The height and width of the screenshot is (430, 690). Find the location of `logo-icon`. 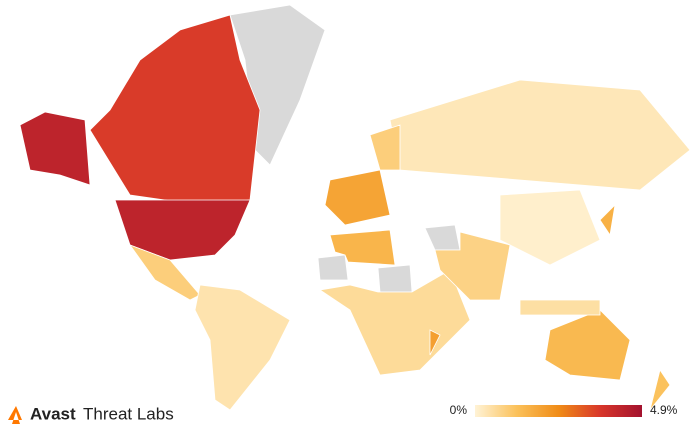

logo-icon is located at coordinates (15, 415).